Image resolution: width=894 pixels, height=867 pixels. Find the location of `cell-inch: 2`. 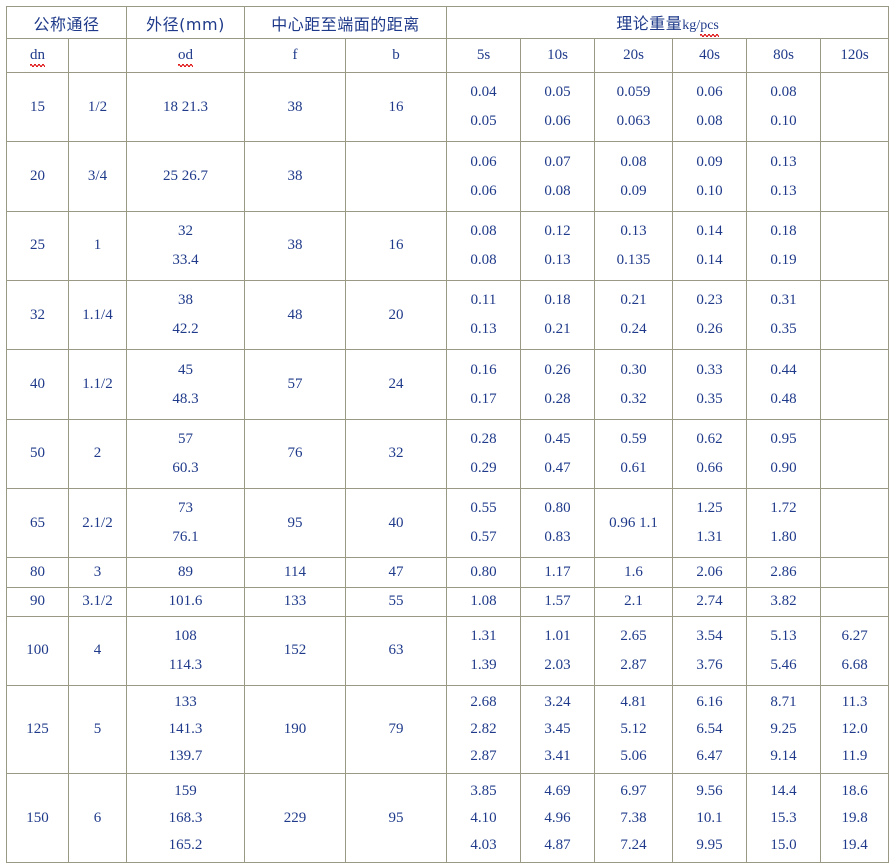

cell-inch: 2 is located at coordinates (97, 454).